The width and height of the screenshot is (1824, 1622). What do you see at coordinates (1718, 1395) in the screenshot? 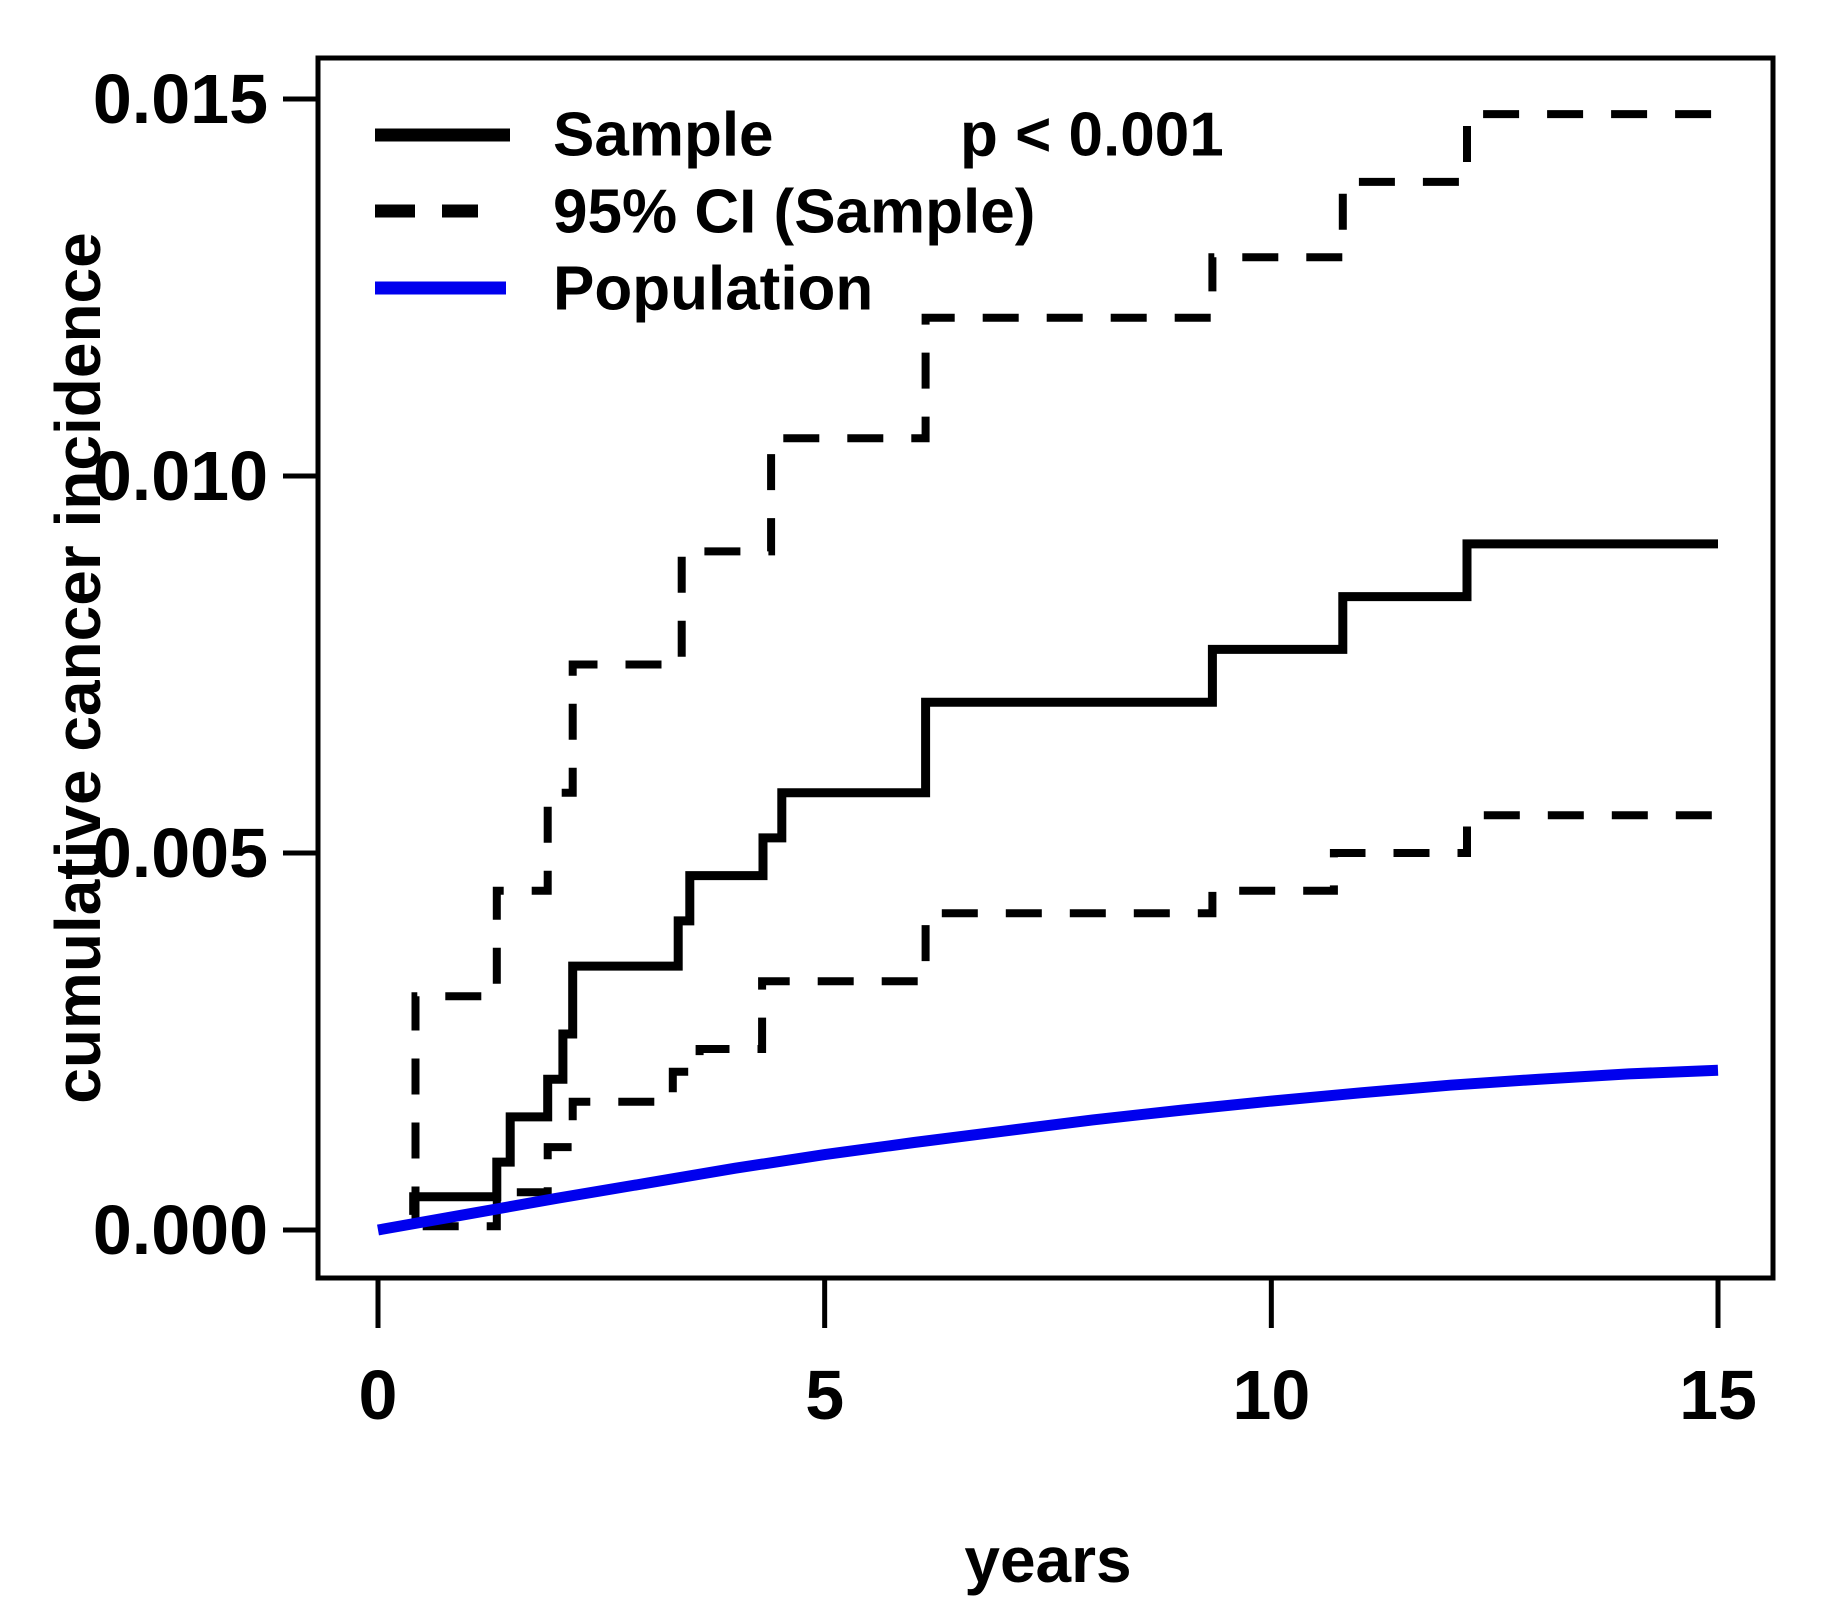
I see `x-tick-label-3: 15` at bounding box center [1718, 1395].